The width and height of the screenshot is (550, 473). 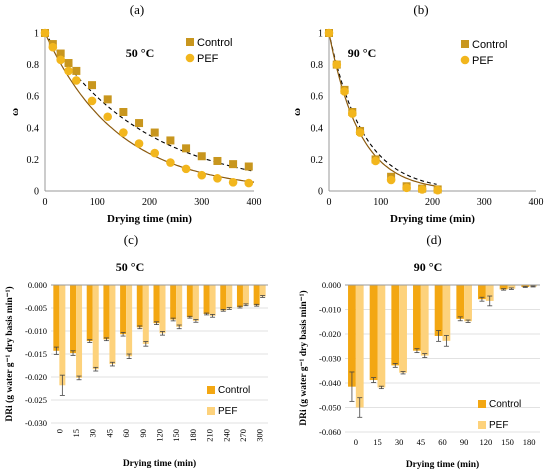 I want to click on y-tick-label: 1, so click(x=320, y=34).